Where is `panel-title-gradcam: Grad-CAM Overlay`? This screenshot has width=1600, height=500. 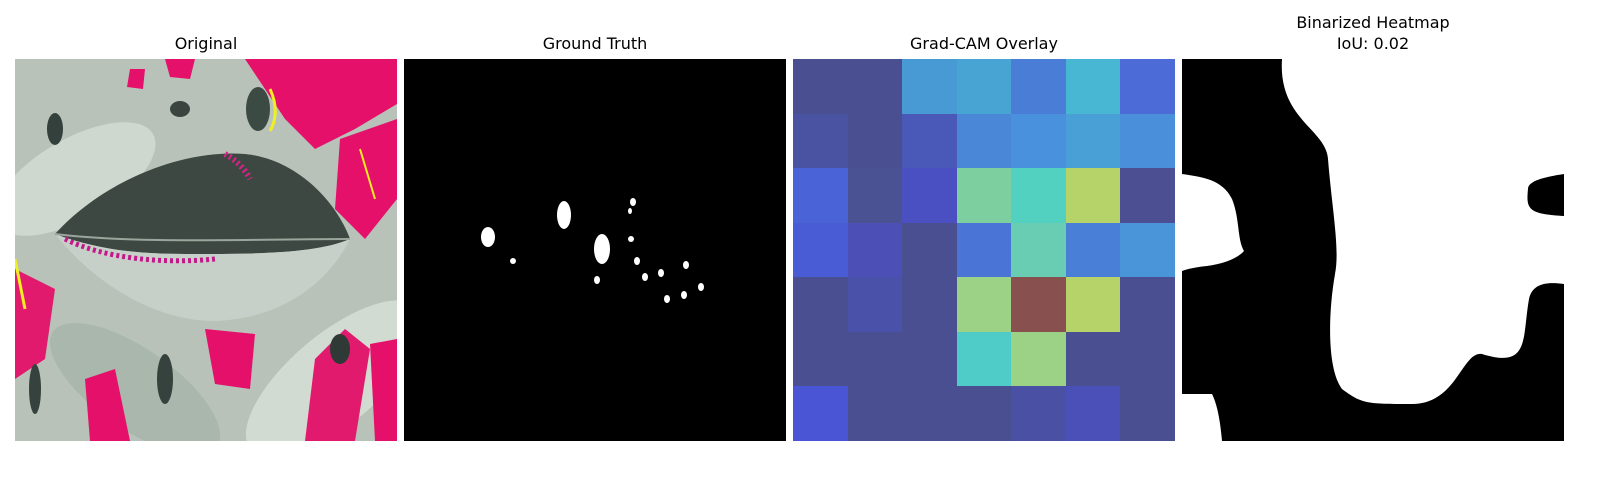 panel-title-gradcam: Grad-CAM Overlay is located at coordinates (984, 43).